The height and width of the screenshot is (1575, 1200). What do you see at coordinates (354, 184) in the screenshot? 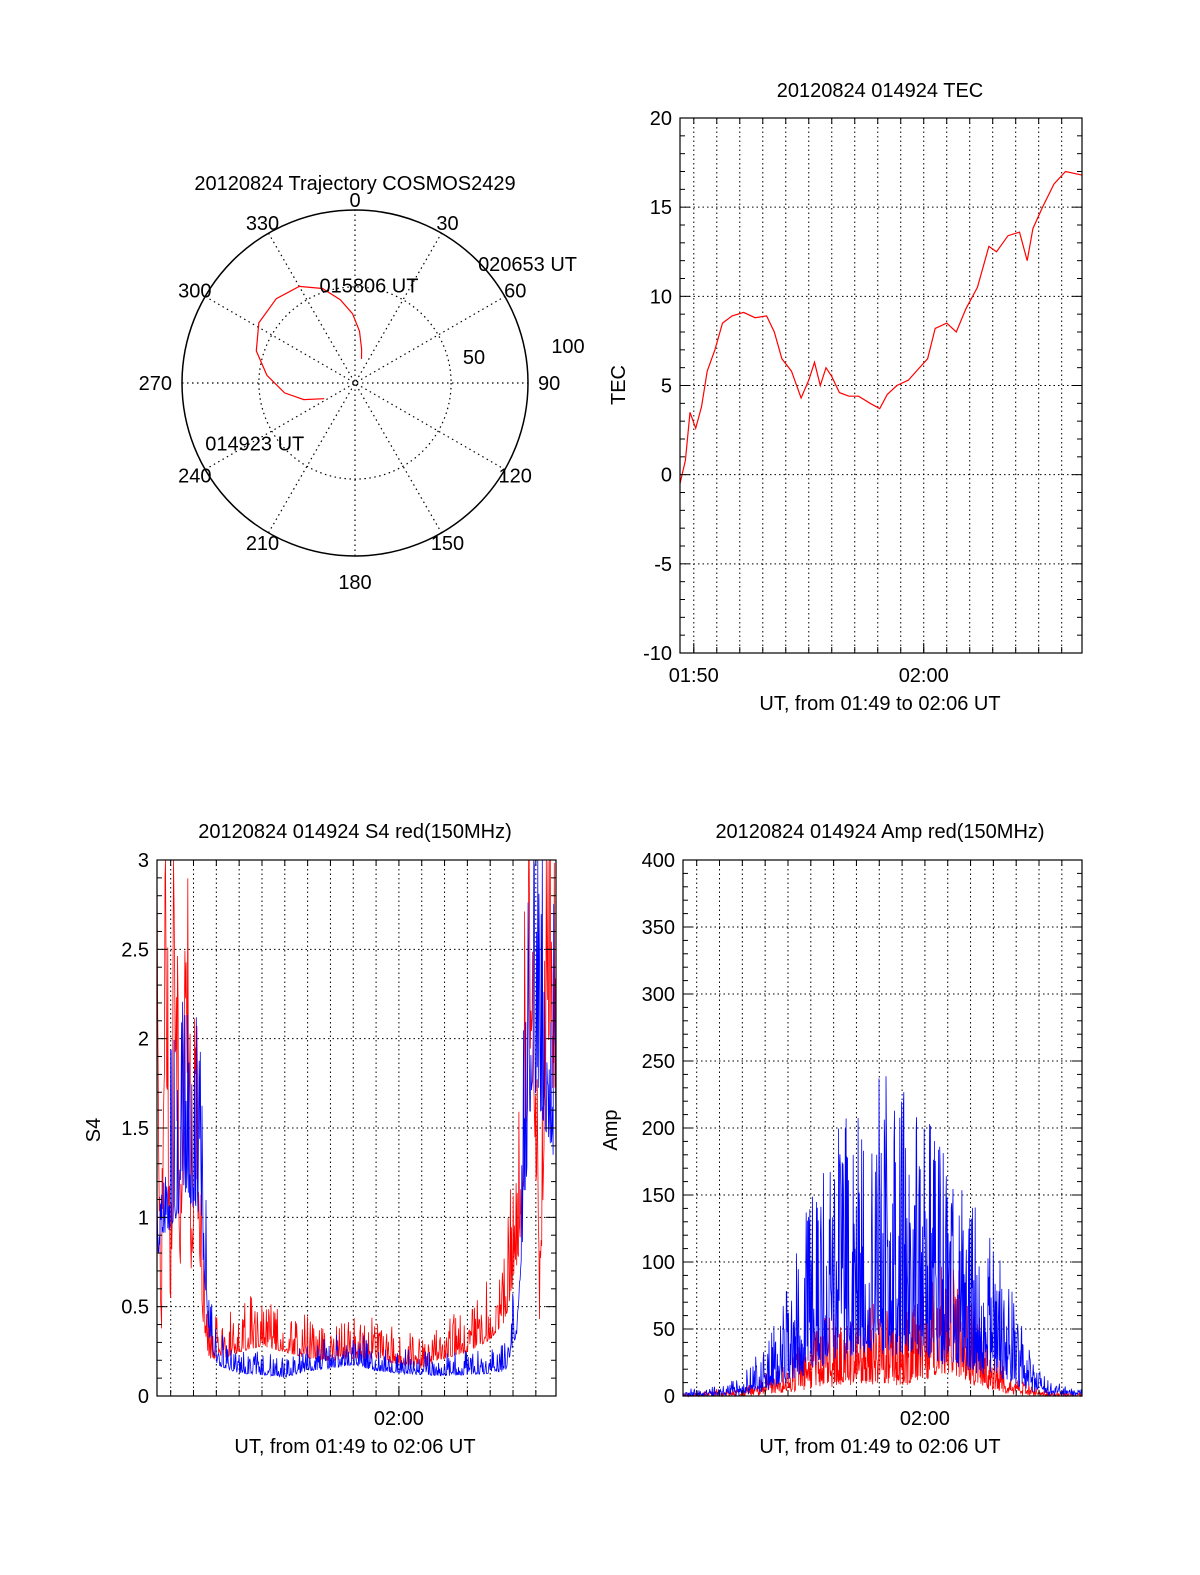
I see `polar-title: 20120824 Trajectory COSMOS2429` at bounding box center [354, 184].